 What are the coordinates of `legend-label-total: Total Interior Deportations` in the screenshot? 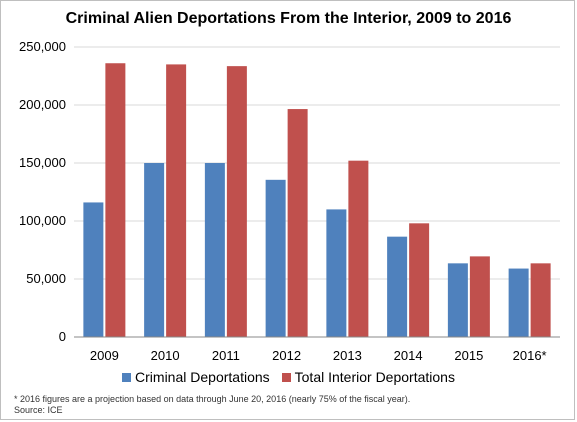 It's located at (374, 377).